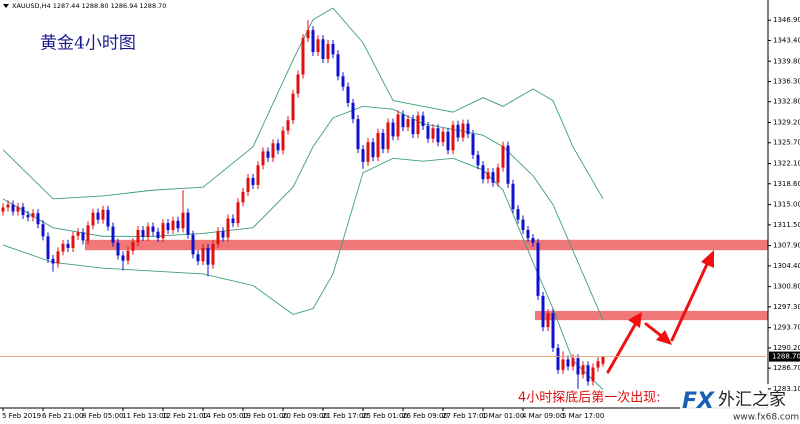 The height and width of the screenshot is (424, 800). Describe the element at coordinates (690, 301) in the screenshot. I see `arrow` at that location.